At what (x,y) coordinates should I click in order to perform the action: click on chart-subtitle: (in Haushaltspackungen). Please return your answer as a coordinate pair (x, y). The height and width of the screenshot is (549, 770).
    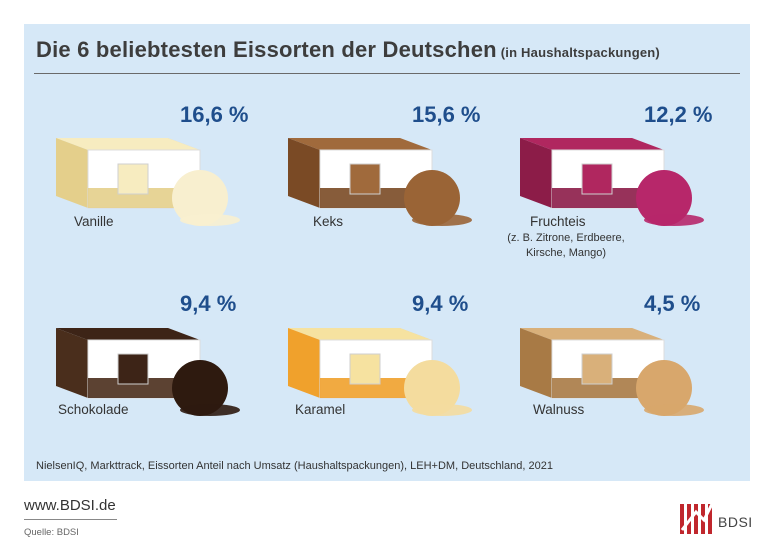
    Looking at the image, I should click on (580, 52).